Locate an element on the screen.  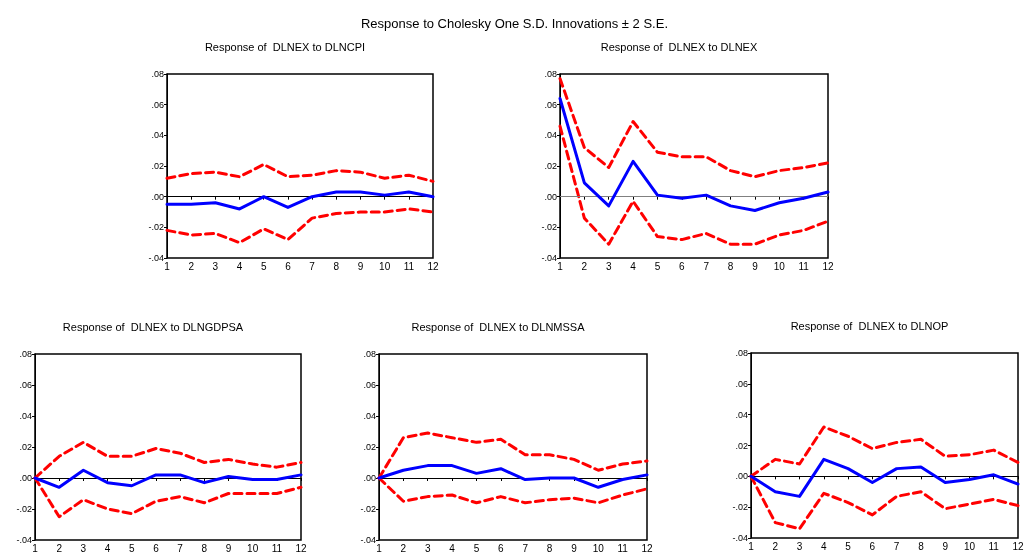
chart-title: Response of DLNEX to DLNEX is located at coordinates (679, 46).